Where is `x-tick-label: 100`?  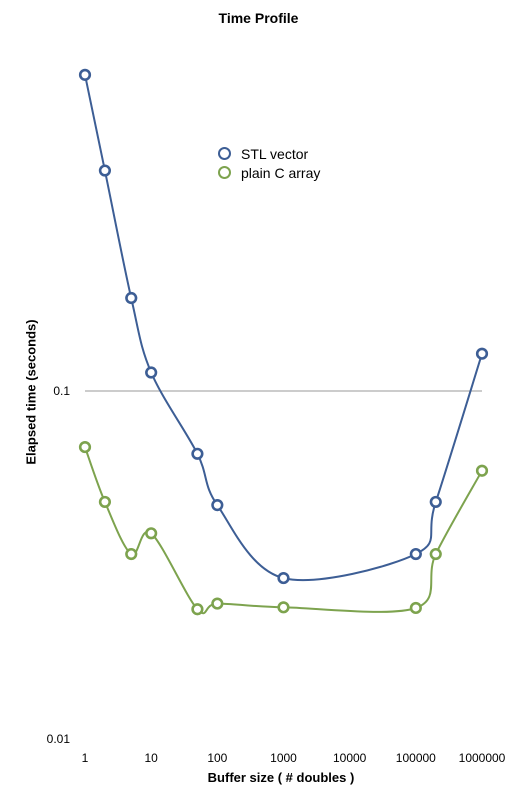 x-tick-label: 100 is located at coordinates (217, 758).